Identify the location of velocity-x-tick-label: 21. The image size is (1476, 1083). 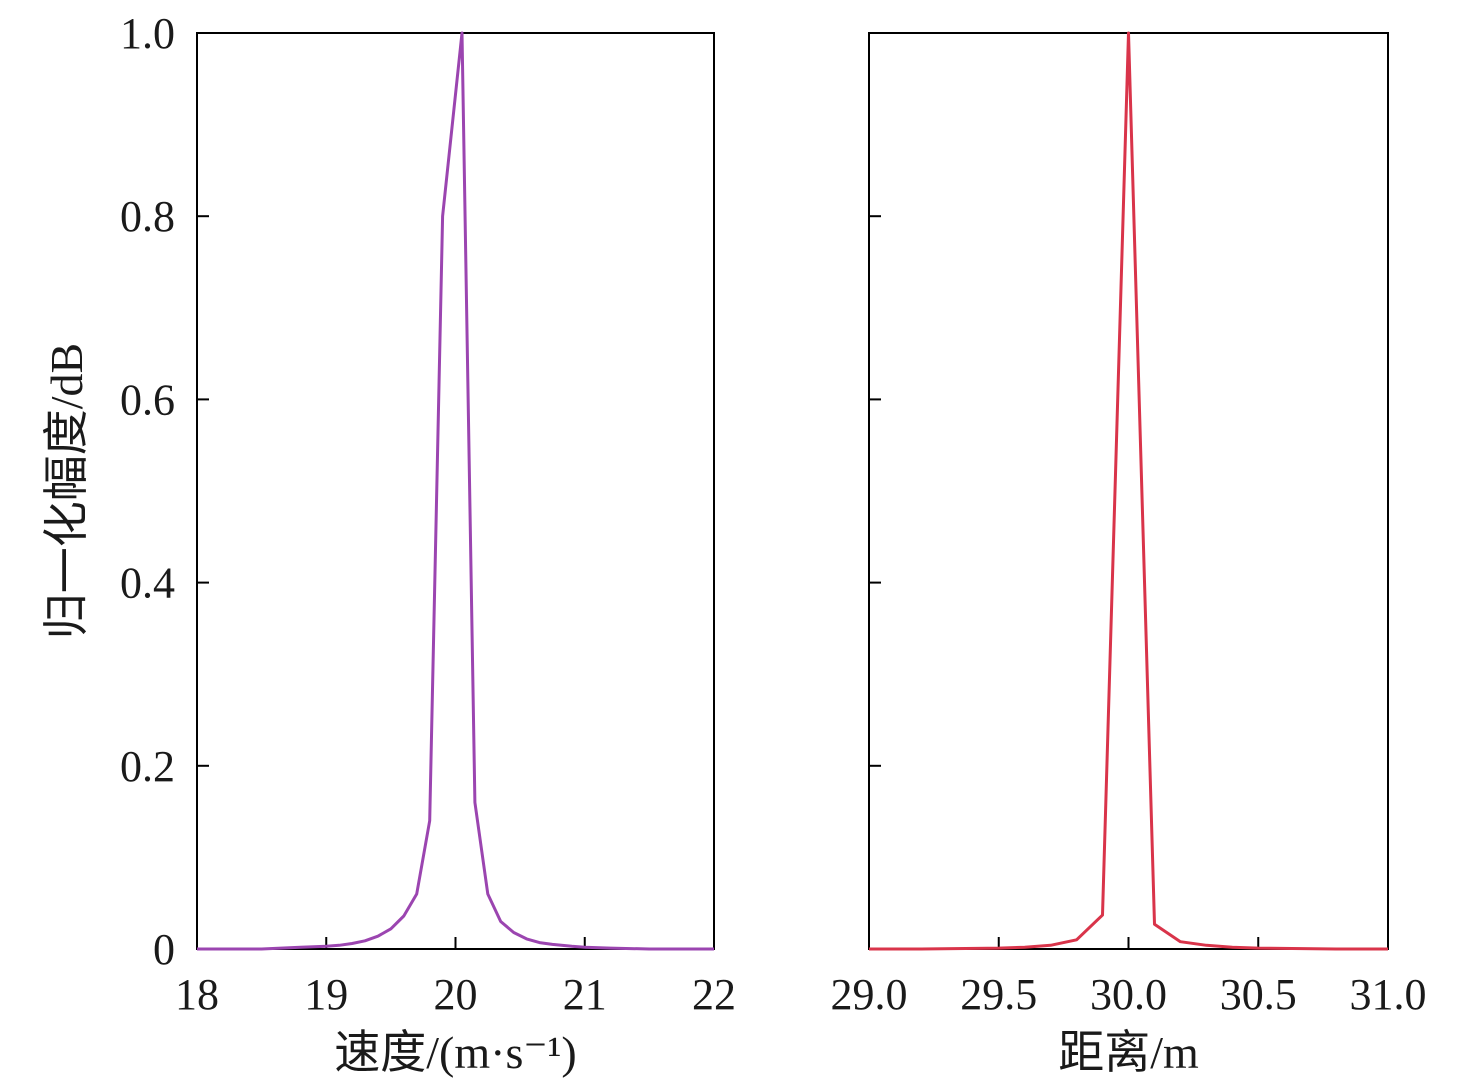
(585, 994).